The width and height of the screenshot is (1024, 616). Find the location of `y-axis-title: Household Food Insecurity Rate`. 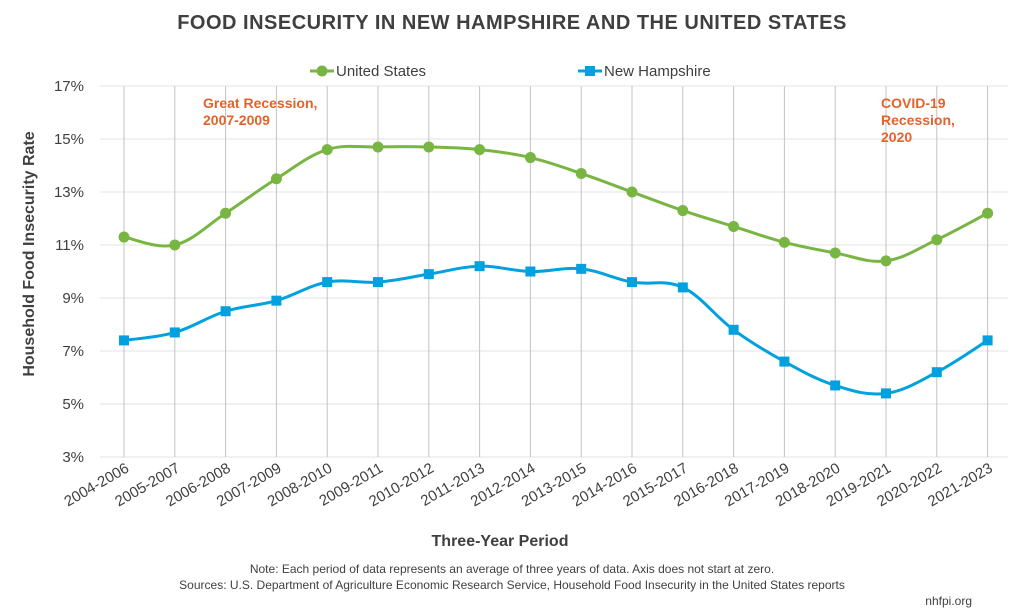

y-axis-title: Household Food Insecurity Rate is located at coordinates (29, 253).